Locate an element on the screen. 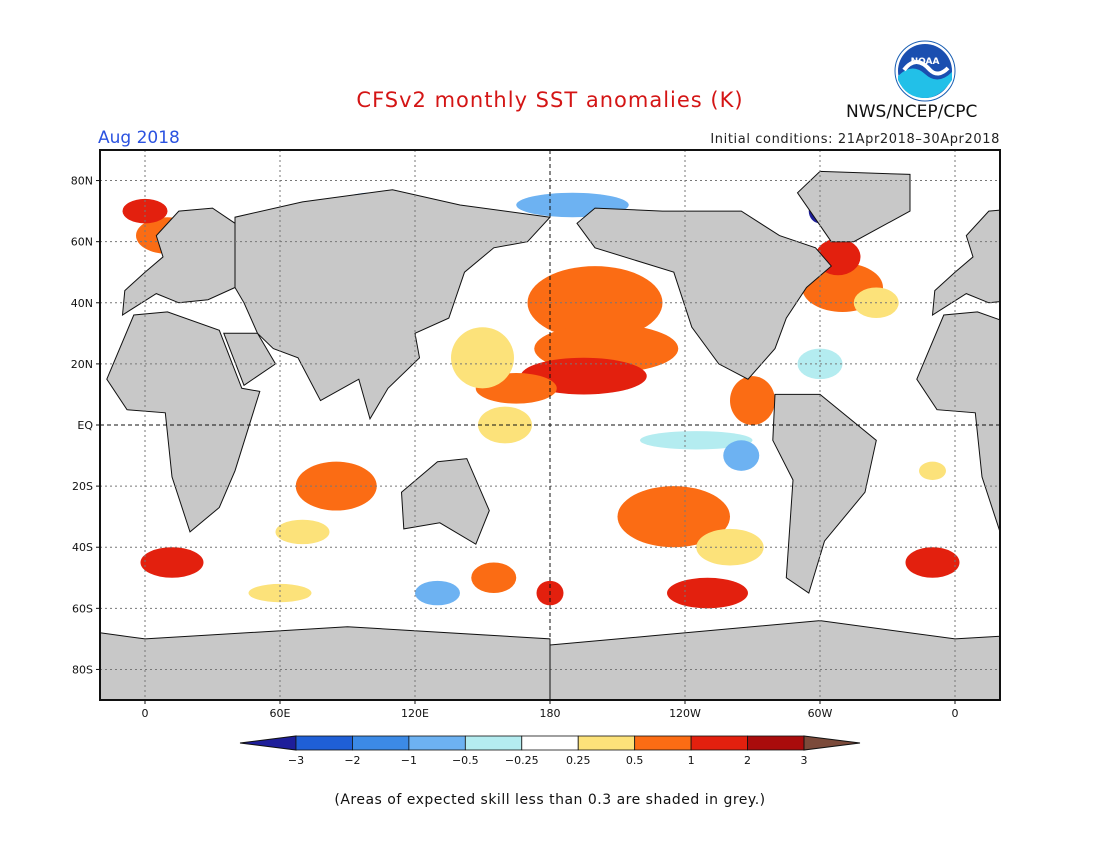 The width and height of the screenshot is (1100, 850). lat-tick-label: 80S is located at coordinates (82, 669).